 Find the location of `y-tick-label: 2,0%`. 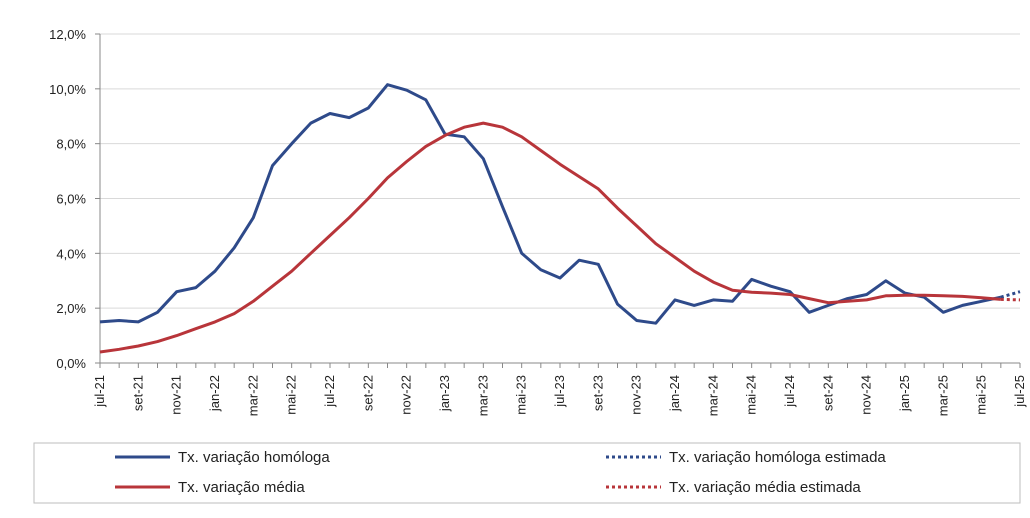

y-tick-label: 2,0% is located at coordinates (71, 308).